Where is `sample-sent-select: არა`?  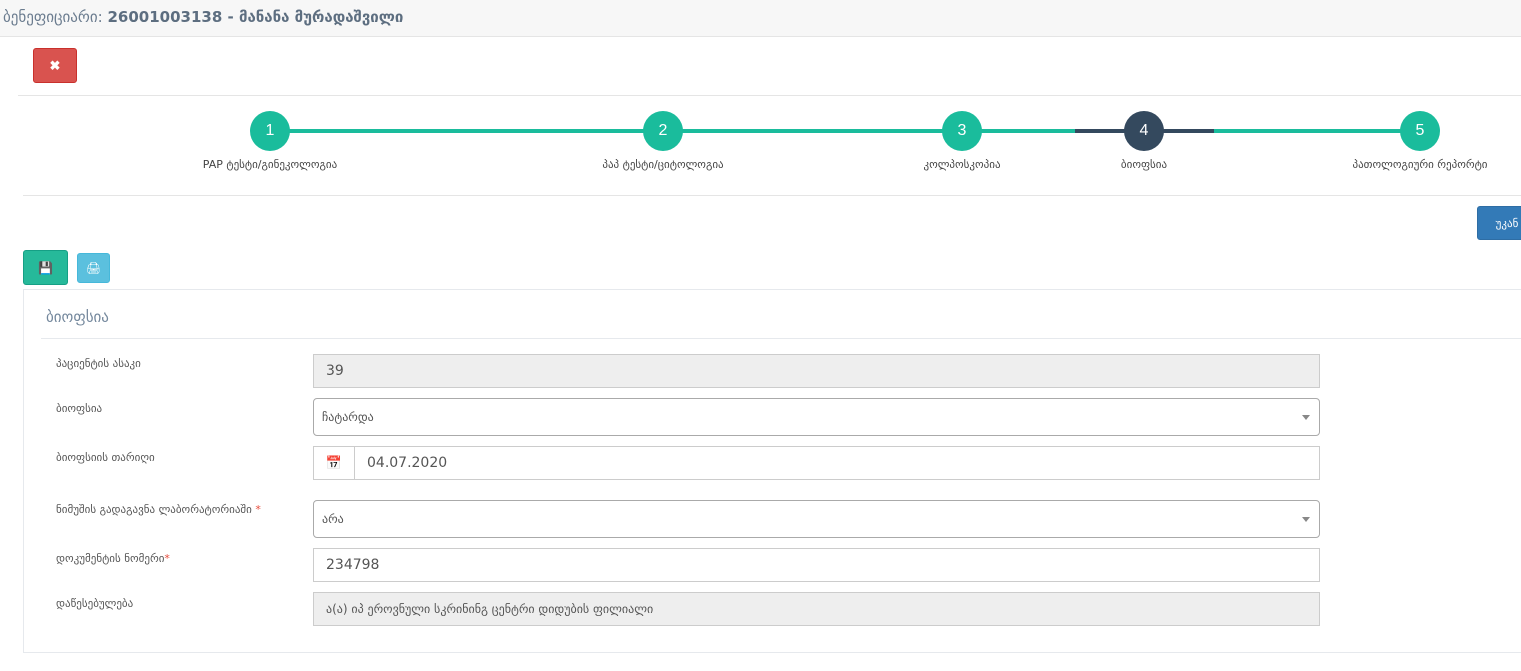 sample-sent-select: არა is located at coordinates (816, 519).